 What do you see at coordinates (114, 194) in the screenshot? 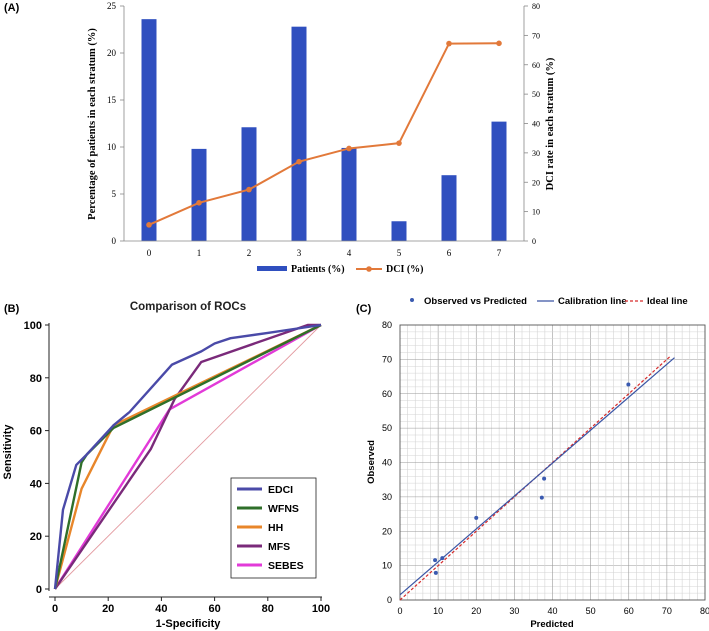
I see `panel-a-ytick-label: 5` at bounding box center [114, 194].